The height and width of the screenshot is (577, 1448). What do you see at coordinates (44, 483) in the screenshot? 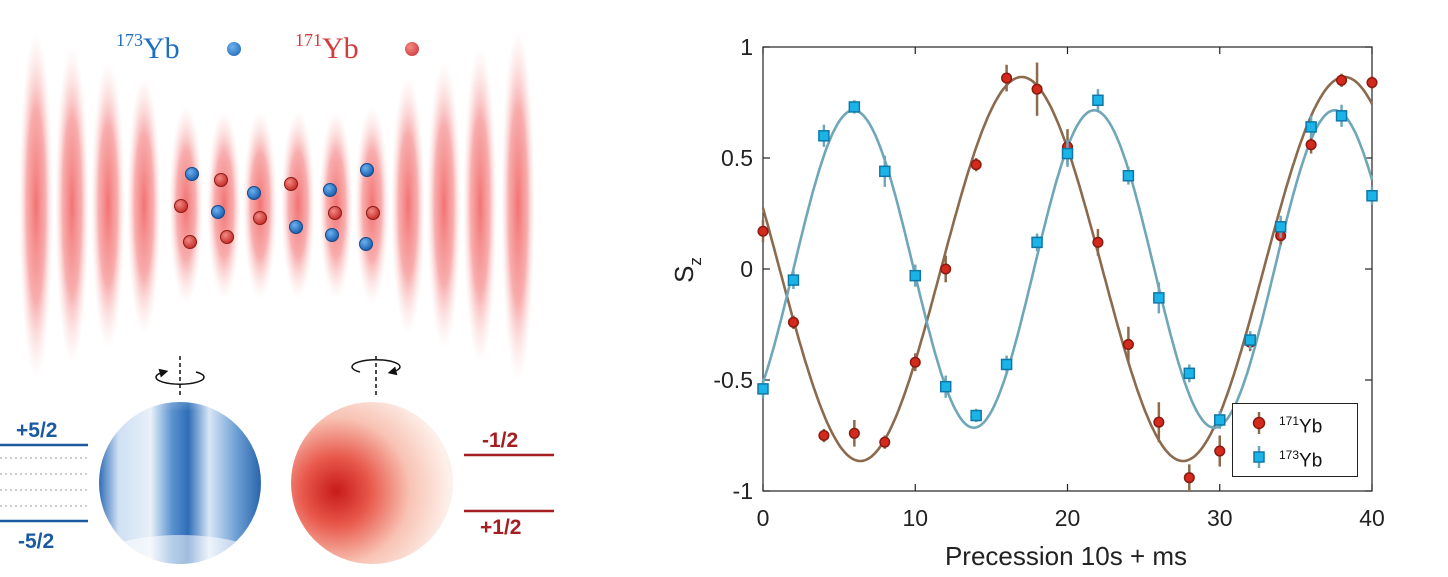
I see `blue-level-diagram` at bounding box center [44, 483].